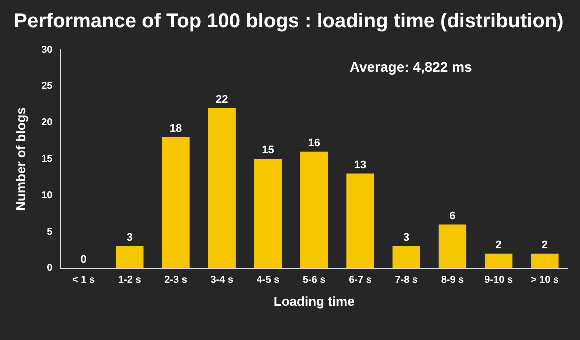 This screenshot has height=340, width=580. I want to click on data-label: 6, so click(453, 216).